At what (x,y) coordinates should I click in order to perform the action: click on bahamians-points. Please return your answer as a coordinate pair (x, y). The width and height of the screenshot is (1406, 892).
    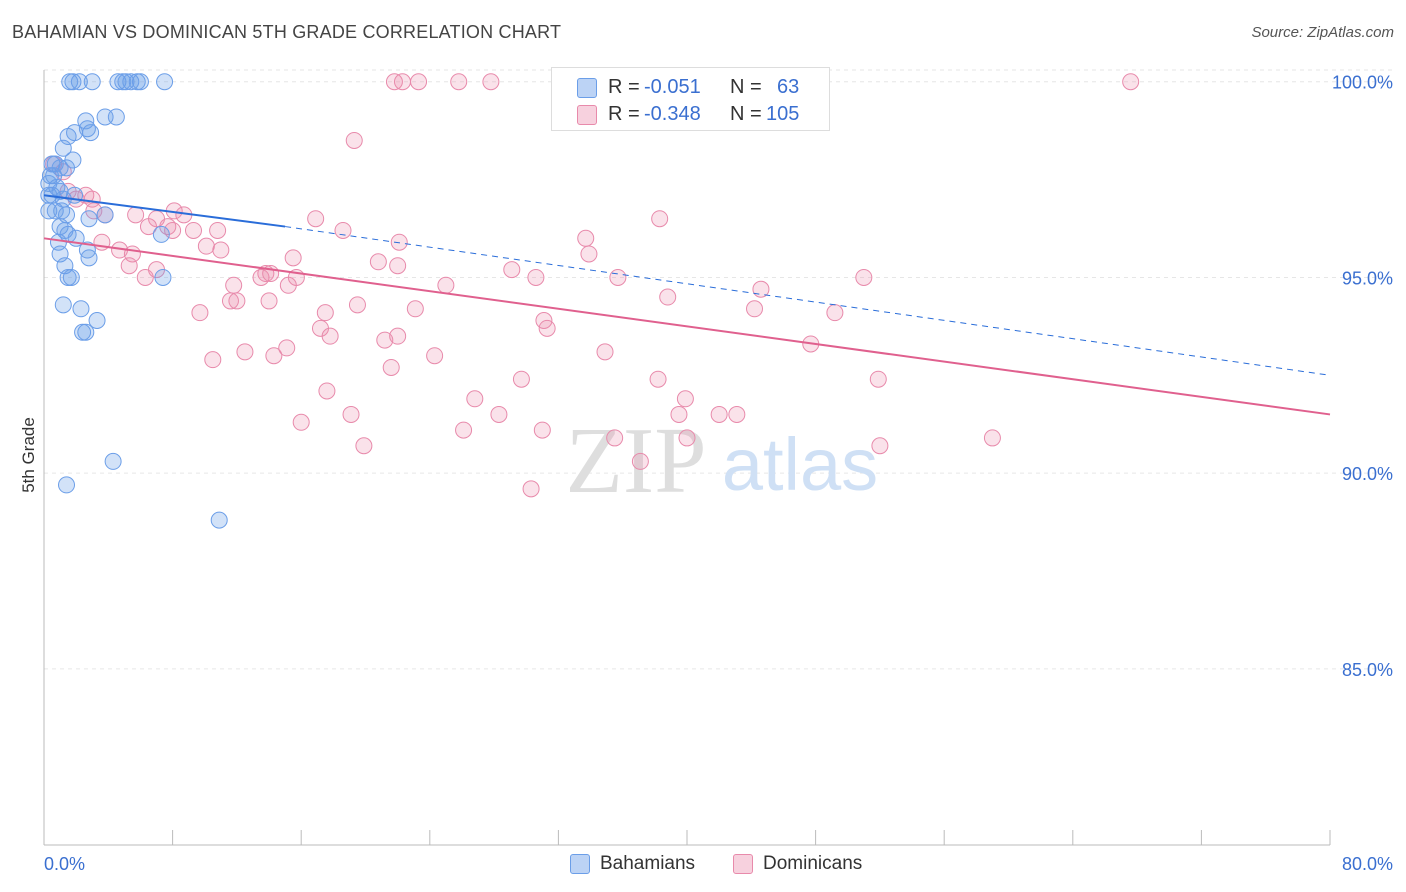
    Looking at the image, I should click on (134, 301).